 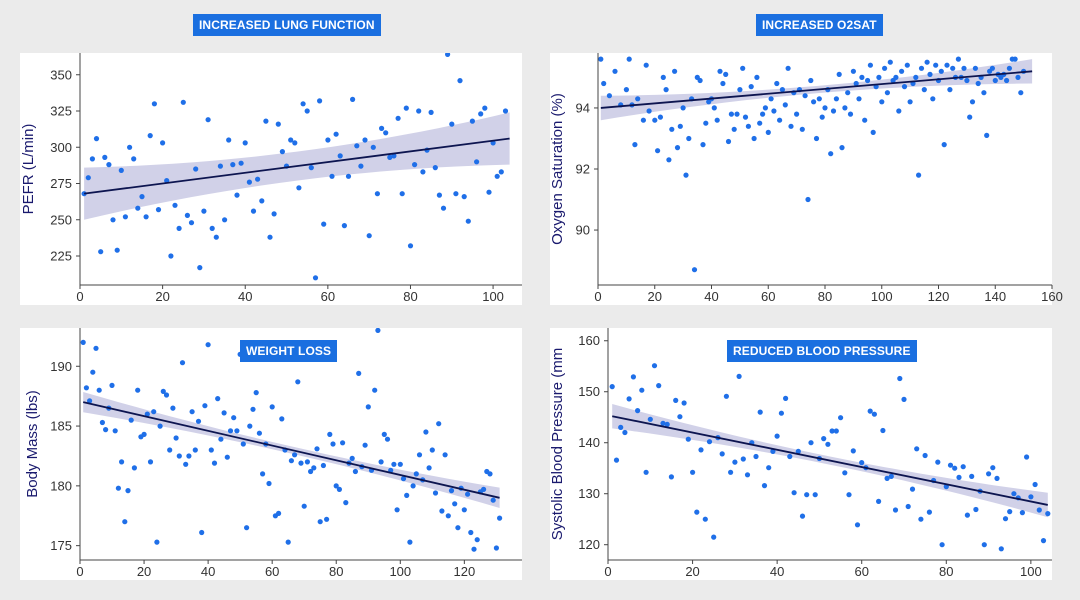 I want to click on chart-title-lung-function: INCREASED LUNG FUNCTION, so click(x=287, y=25).